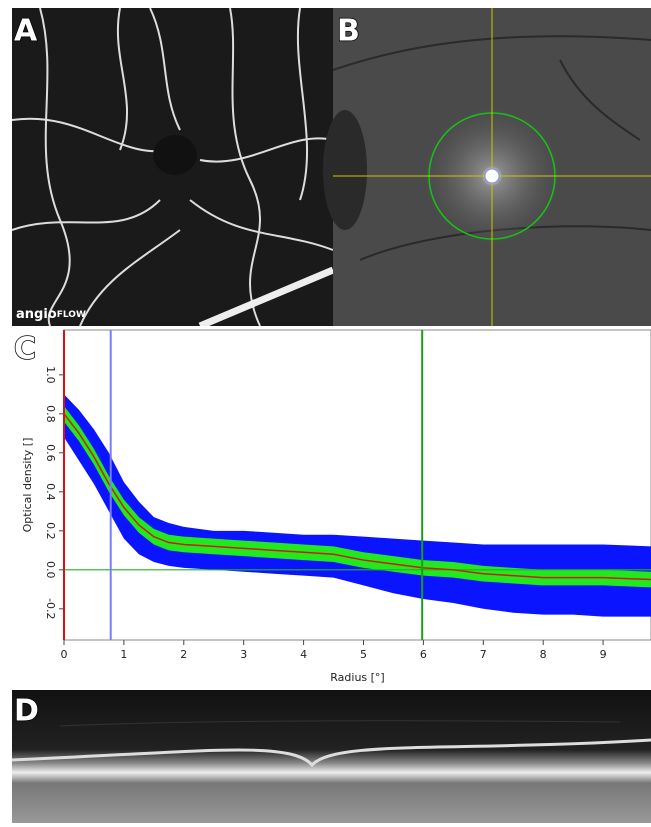 This screenshot has height=827, width=651. Describe the element at coordinates (243, 654) in the screenshot. I see `x-tick-label: 3` at that location.